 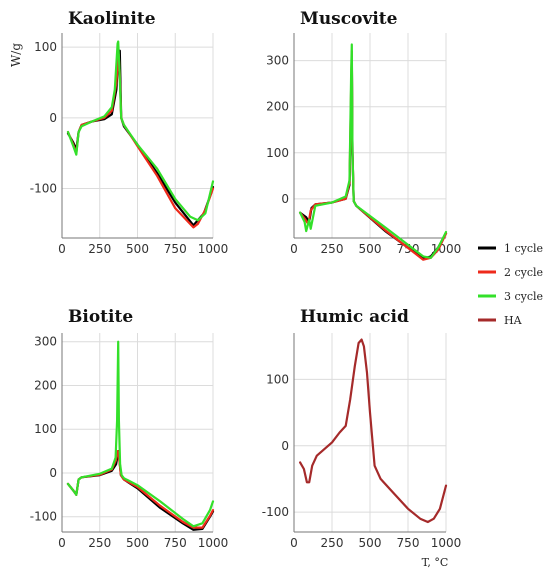 What do you see at coordinates (112, 19) in the screenshot?
I see `panel-title: Kaolinite` at bounding box center [112, 19].